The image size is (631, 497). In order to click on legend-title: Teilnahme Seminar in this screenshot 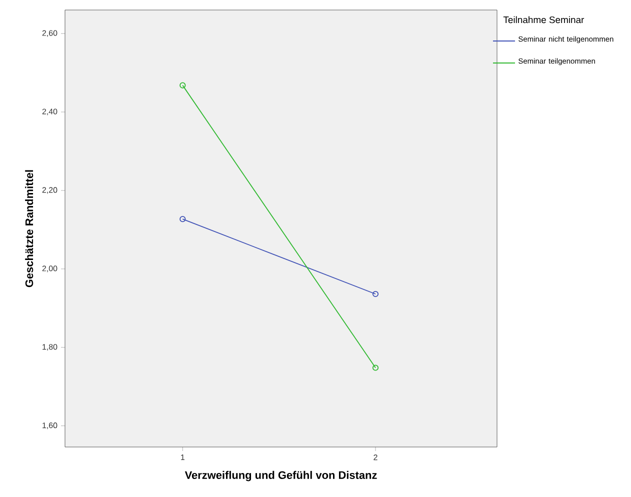, I will do `click(543, 20)`.